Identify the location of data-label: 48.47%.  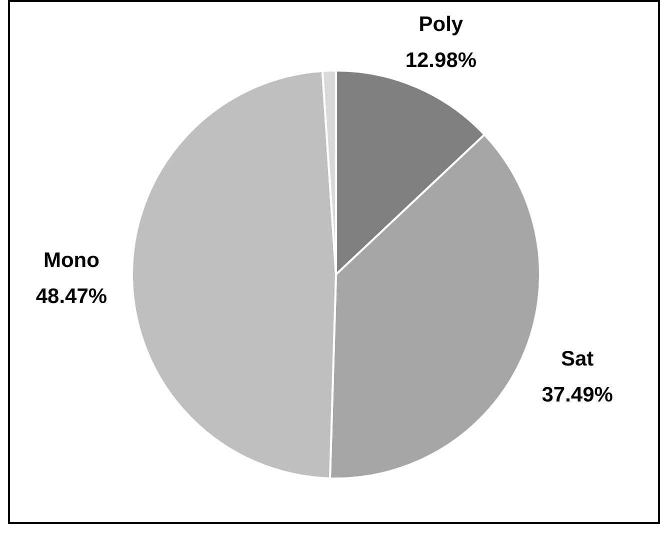
(72, 296).